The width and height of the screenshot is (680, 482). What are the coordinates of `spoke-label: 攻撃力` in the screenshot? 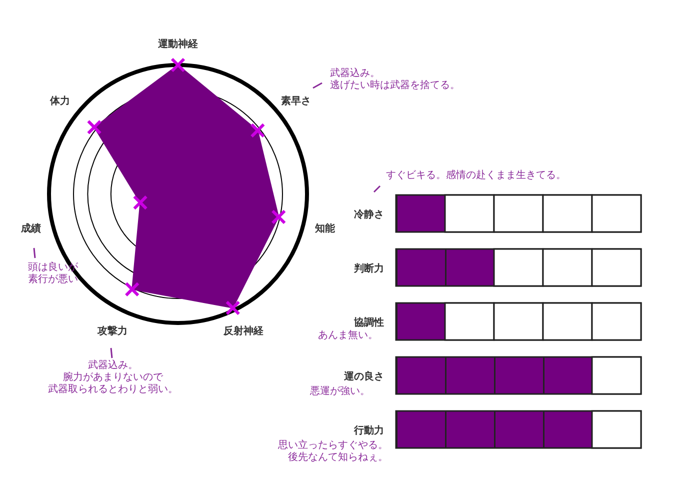 It's located at (112, 331).